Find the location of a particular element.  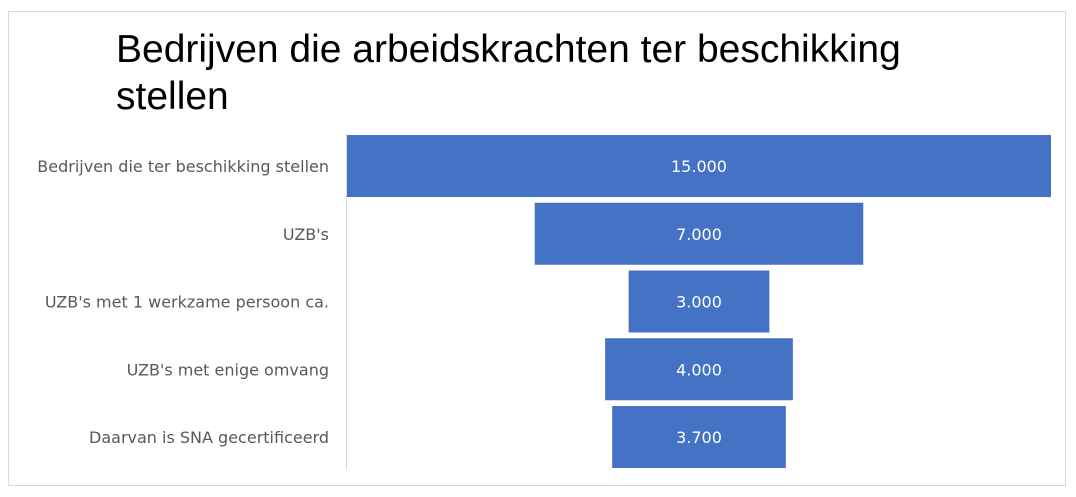

data-label: 7.000 is located at coordinates (699, 234).